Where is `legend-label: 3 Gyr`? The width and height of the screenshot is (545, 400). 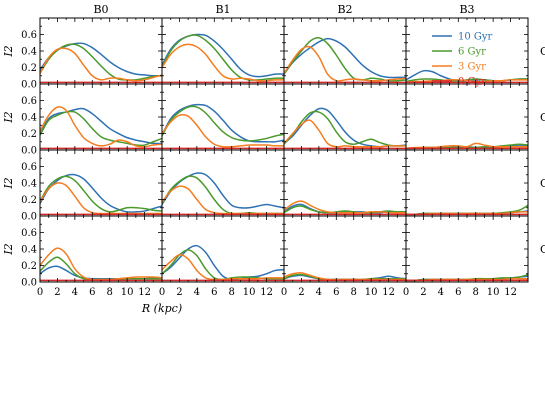 legend-label: 3 Gyr is located at coordinates (472, 67).